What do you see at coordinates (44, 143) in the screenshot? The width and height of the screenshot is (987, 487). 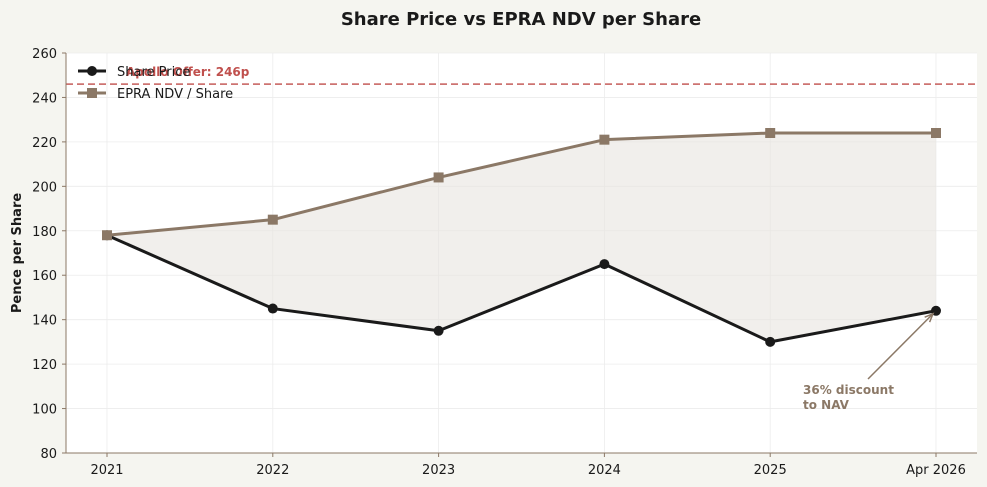 I see `y-tick-label-7: 220` at bounding box center [44, 143].